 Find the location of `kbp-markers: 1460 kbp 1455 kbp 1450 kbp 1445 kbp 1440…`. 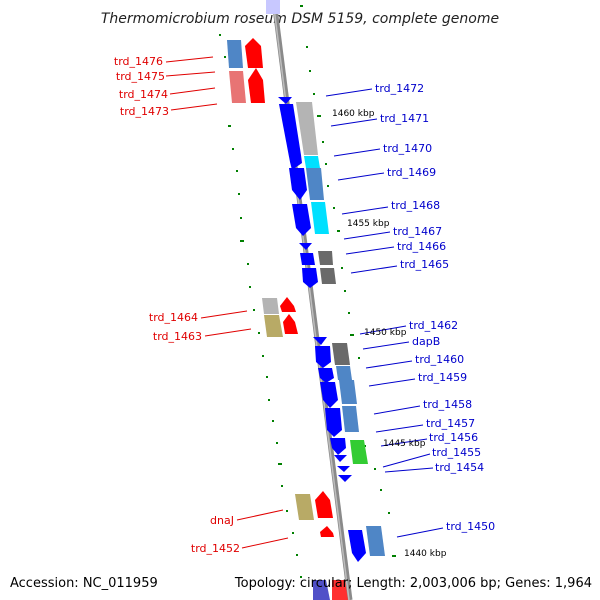

kbp-markers: 1460 kbp 1455 kbp 1450 kbp 1445 kbp 1440… is located at coordinates (389, 334).